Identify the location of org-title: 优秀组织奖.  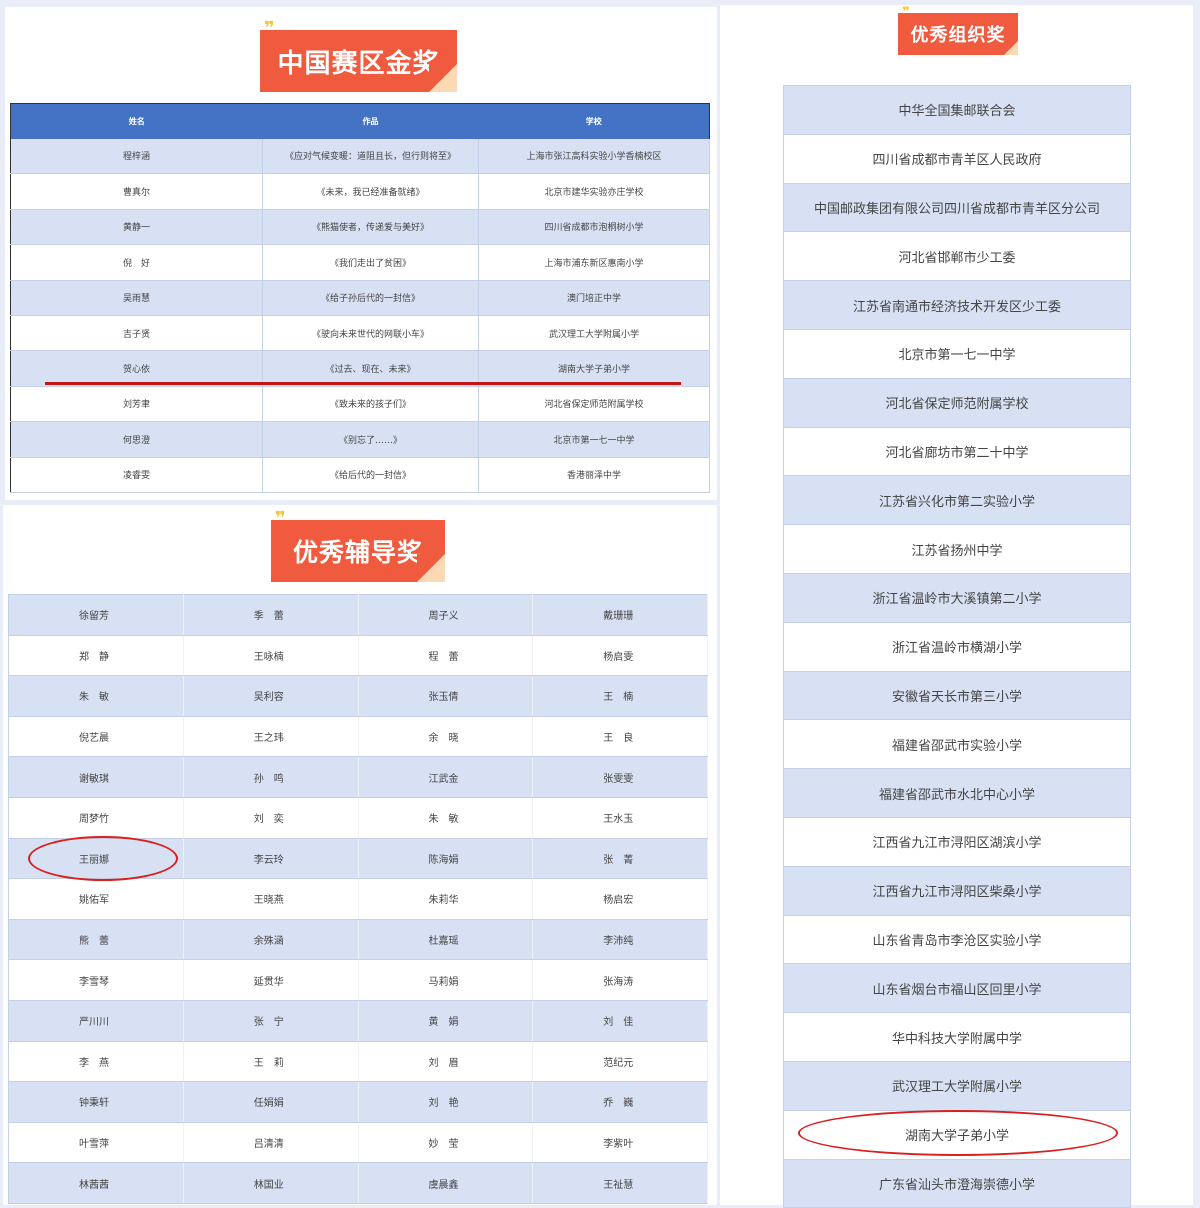
(958, 35).